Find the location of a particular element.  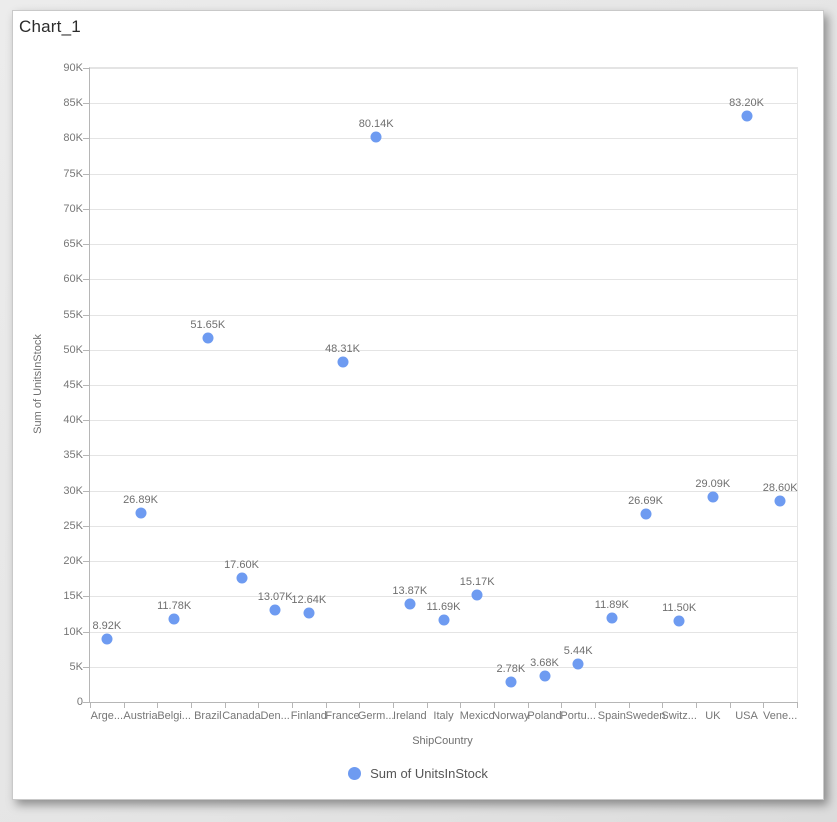

data-point-label: 15.17K is located at coordinates (477, 582).